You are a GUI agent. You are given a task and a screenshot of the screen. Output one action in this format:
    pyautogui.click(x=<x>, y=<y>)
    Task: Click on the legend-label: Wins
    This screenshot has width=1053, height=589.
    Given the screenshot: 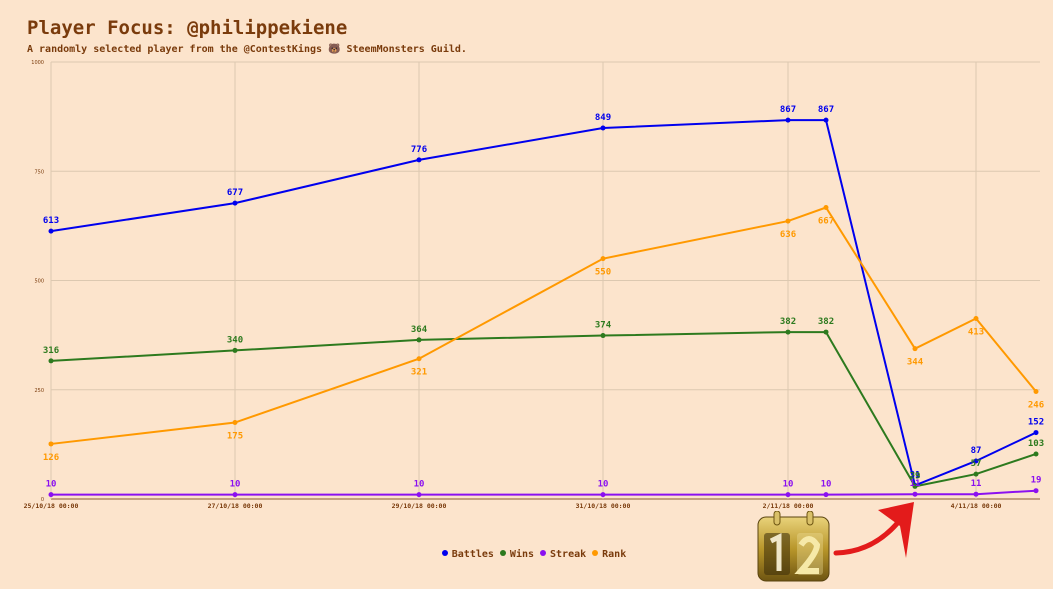 What is the action you would take?
    pyautogui.click(x=522, y=554)
    